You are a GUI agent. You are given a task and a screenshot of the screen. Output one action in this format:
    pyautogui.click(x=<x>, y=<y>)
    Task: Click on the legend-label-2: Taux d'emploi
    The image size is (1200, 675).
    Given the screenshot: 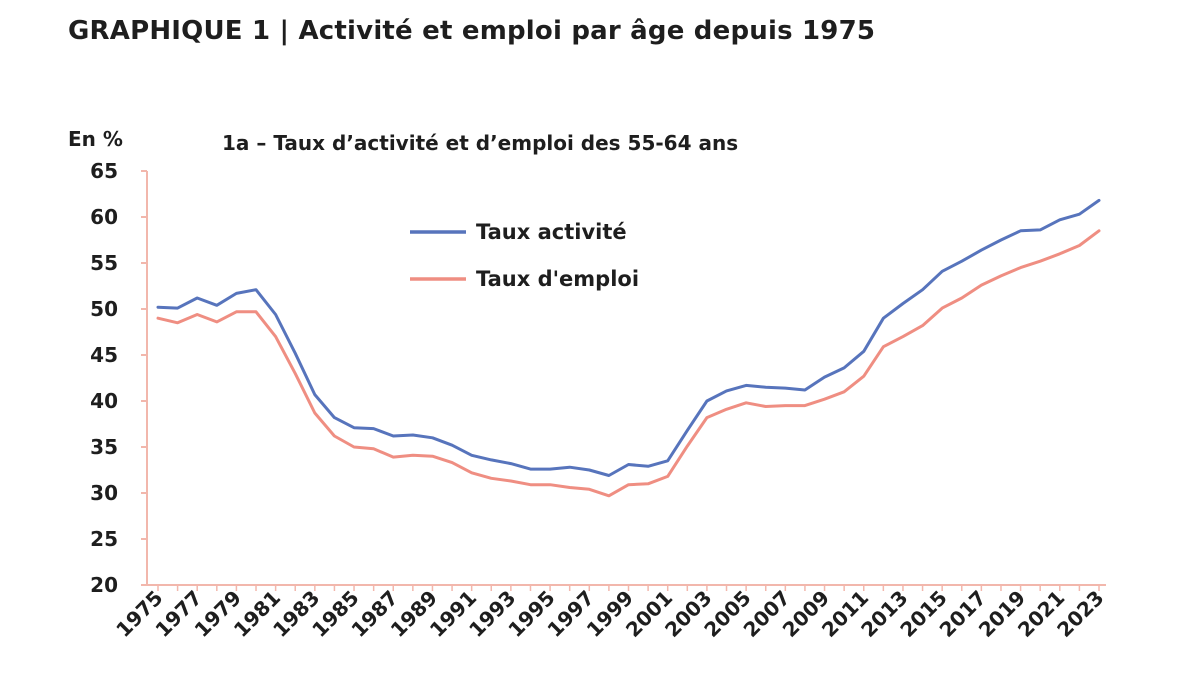 What is the action you would take?
    pyautogui.click(x=557, y=279)
    